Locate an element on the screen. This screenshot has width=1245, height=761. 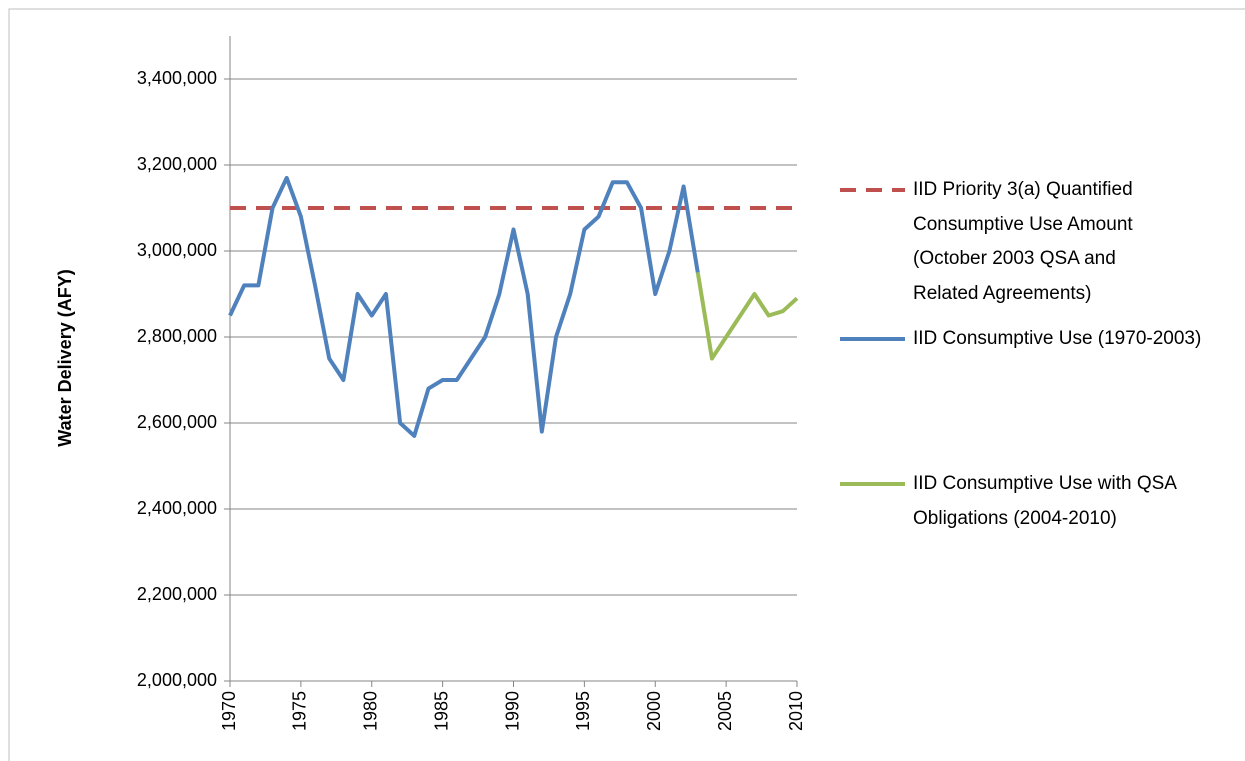
x-tick-label: 1985 is located at coordinates (441, 711).